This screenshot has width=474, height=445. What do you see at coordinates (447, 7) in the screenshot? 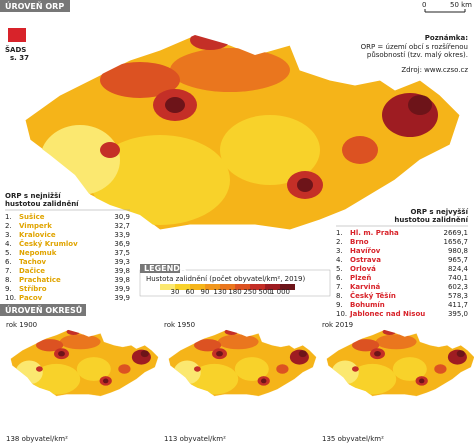
I see `scale-bar: 0 50 km` at bounding box center [447, 7].